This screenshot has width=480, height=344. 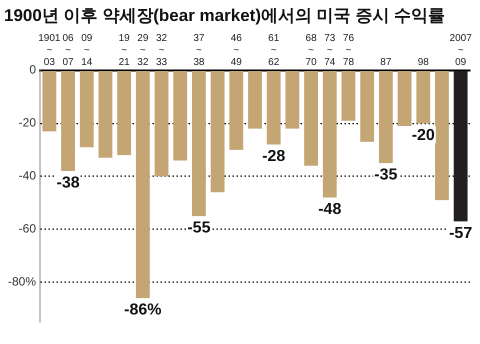 I want to click on y-tick-label: -20, so click(x=27, y=123).